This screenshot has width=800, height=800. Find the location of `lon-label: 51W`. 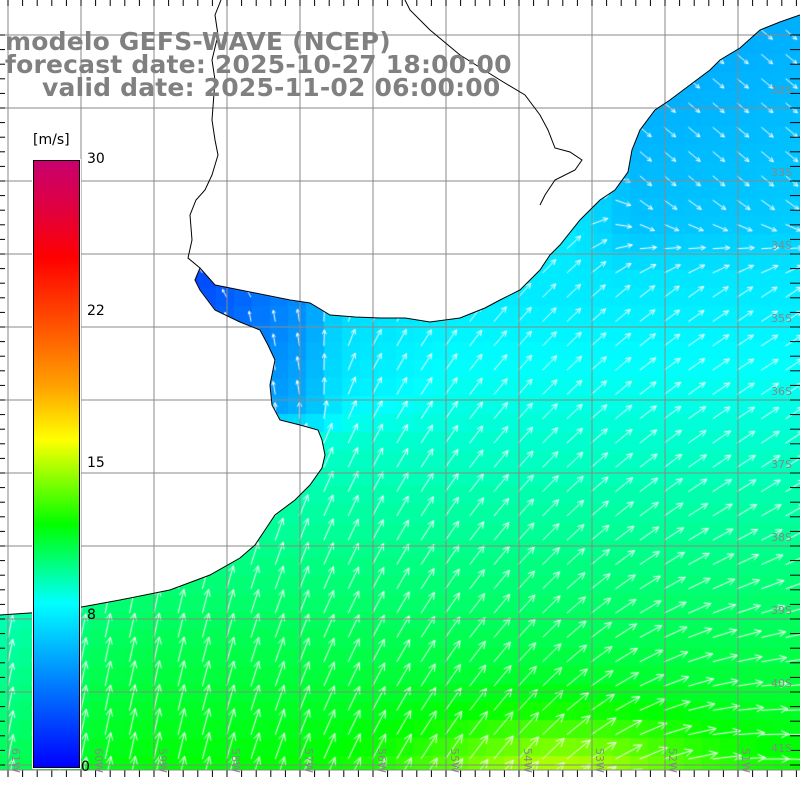

lon-label: 51W is located at coordinates (745, 760).